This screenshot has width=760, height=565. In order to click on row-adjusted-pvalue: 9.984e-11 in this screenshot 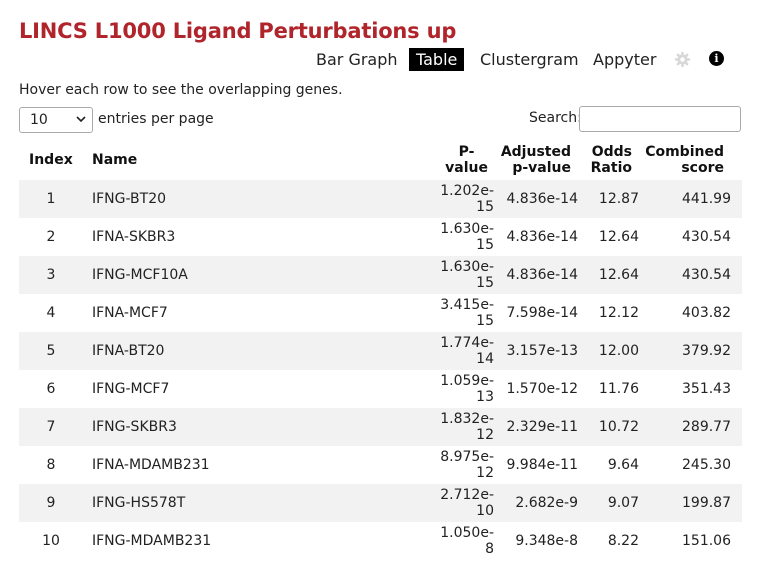, I will do `click(542, 465)`.